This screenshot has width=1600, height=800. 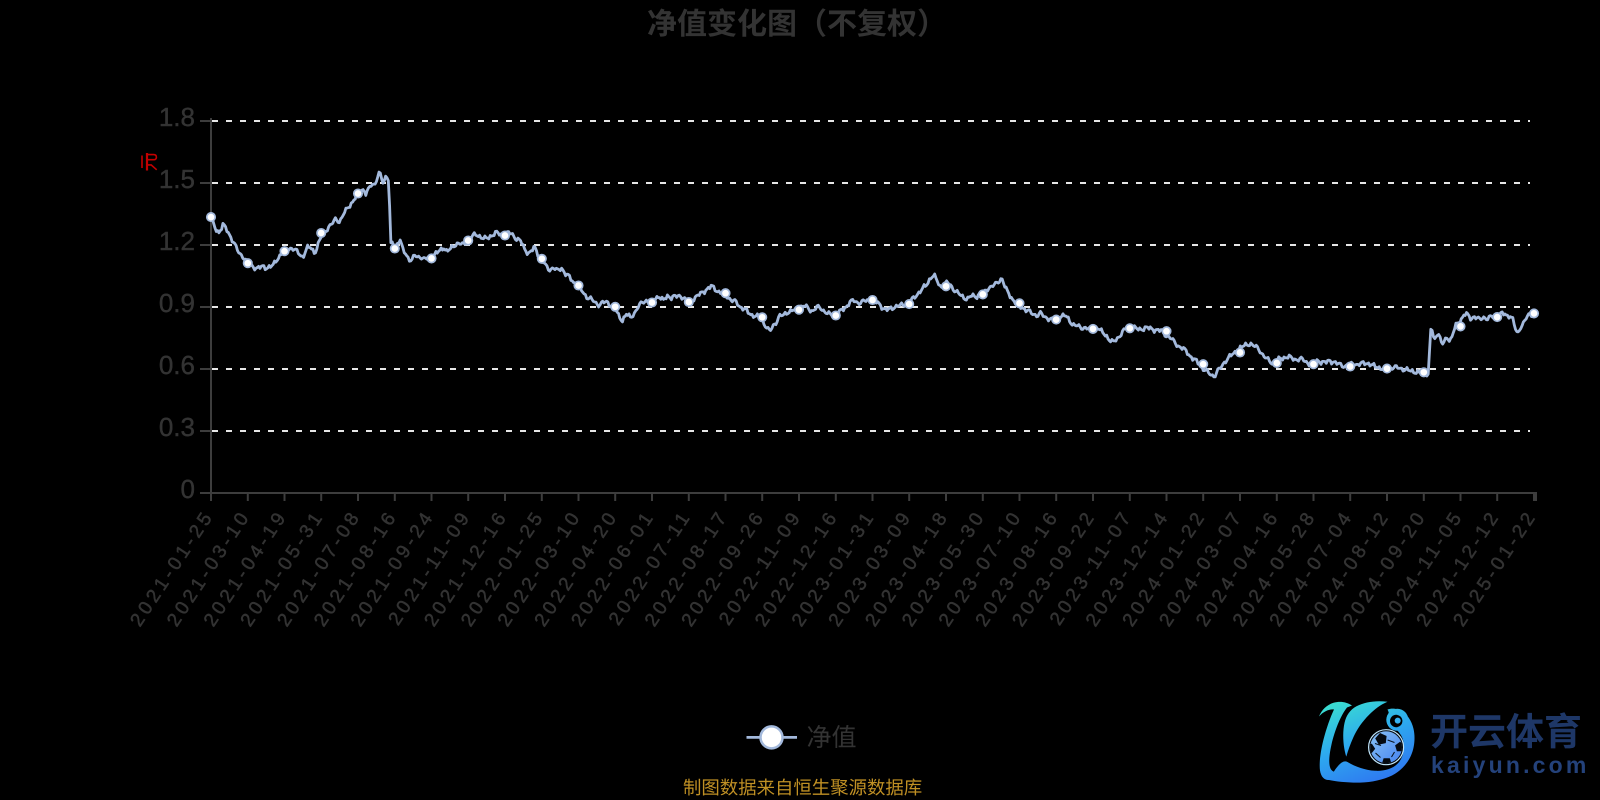 I want to click on svg-text: 0.9, so click(x=177, y=303).